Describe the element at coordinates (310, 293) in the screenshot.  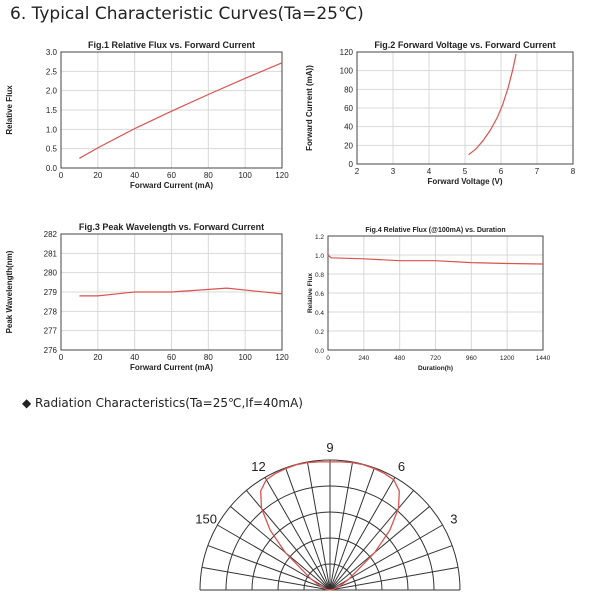
I see `fig4-y-axis-label: Relative Flux` at that location.